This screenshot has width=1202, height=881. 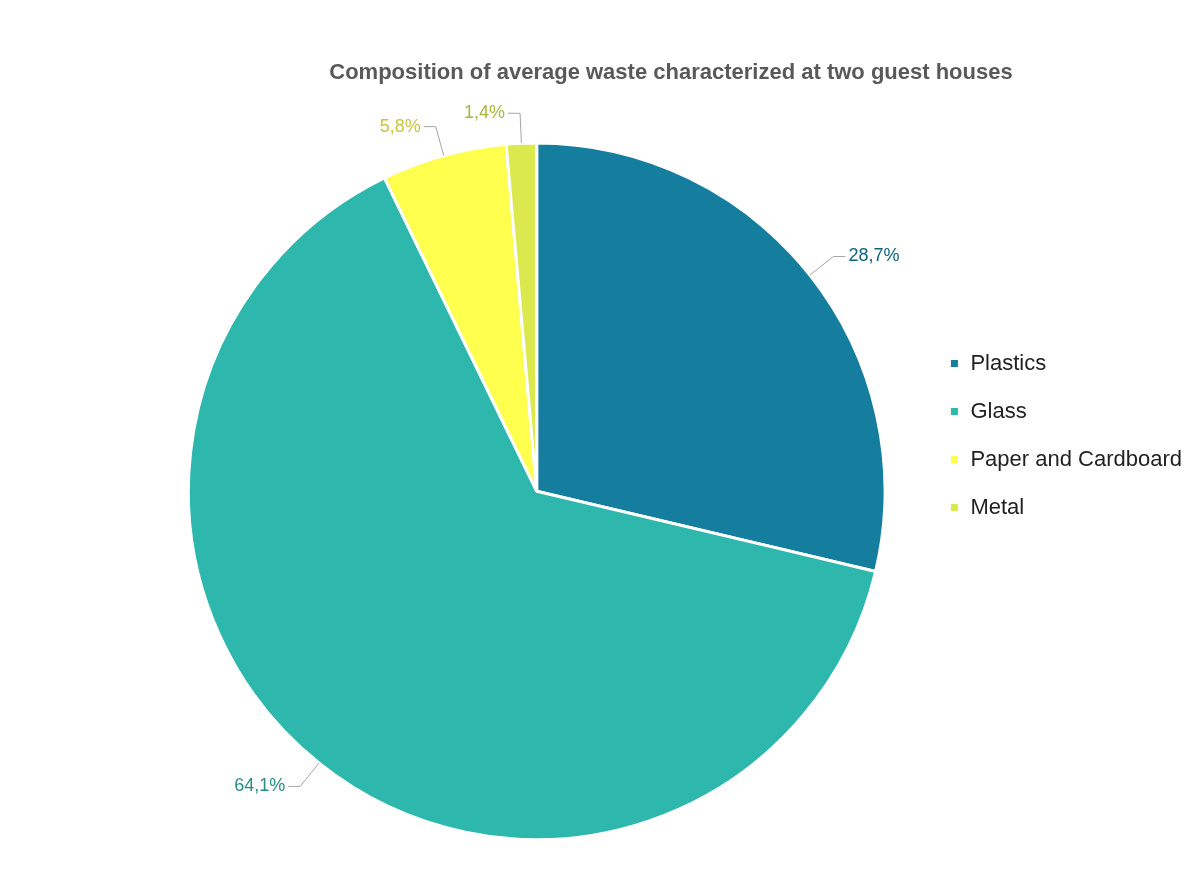 What do you see at coordinates (260, 785) in the screenshot?
I see `data-label: 64,1%` at bounding box center [260, 785].